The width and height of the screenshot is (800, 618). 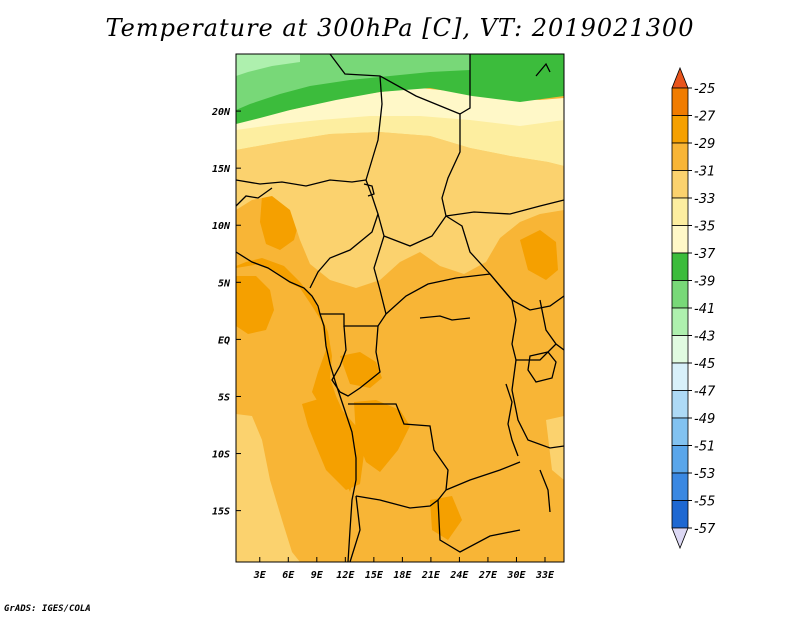 I want to click on colorbar-label: -51, so click(x=704, y=447).